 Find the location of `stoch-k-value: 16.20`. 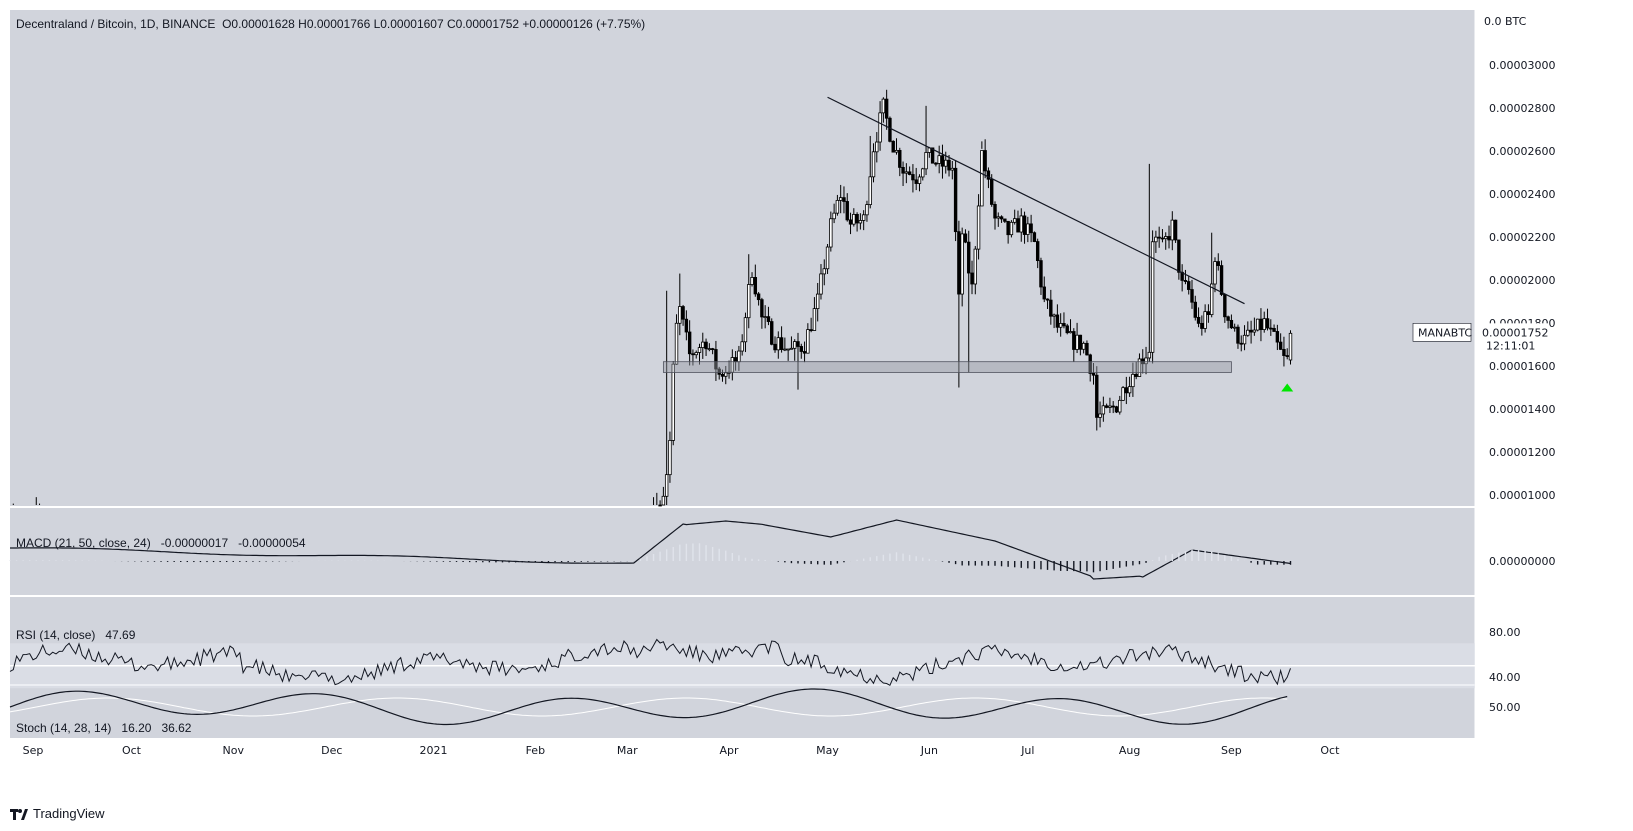

stoch-k-value: 16.20 is located at coordinates (136, 728).